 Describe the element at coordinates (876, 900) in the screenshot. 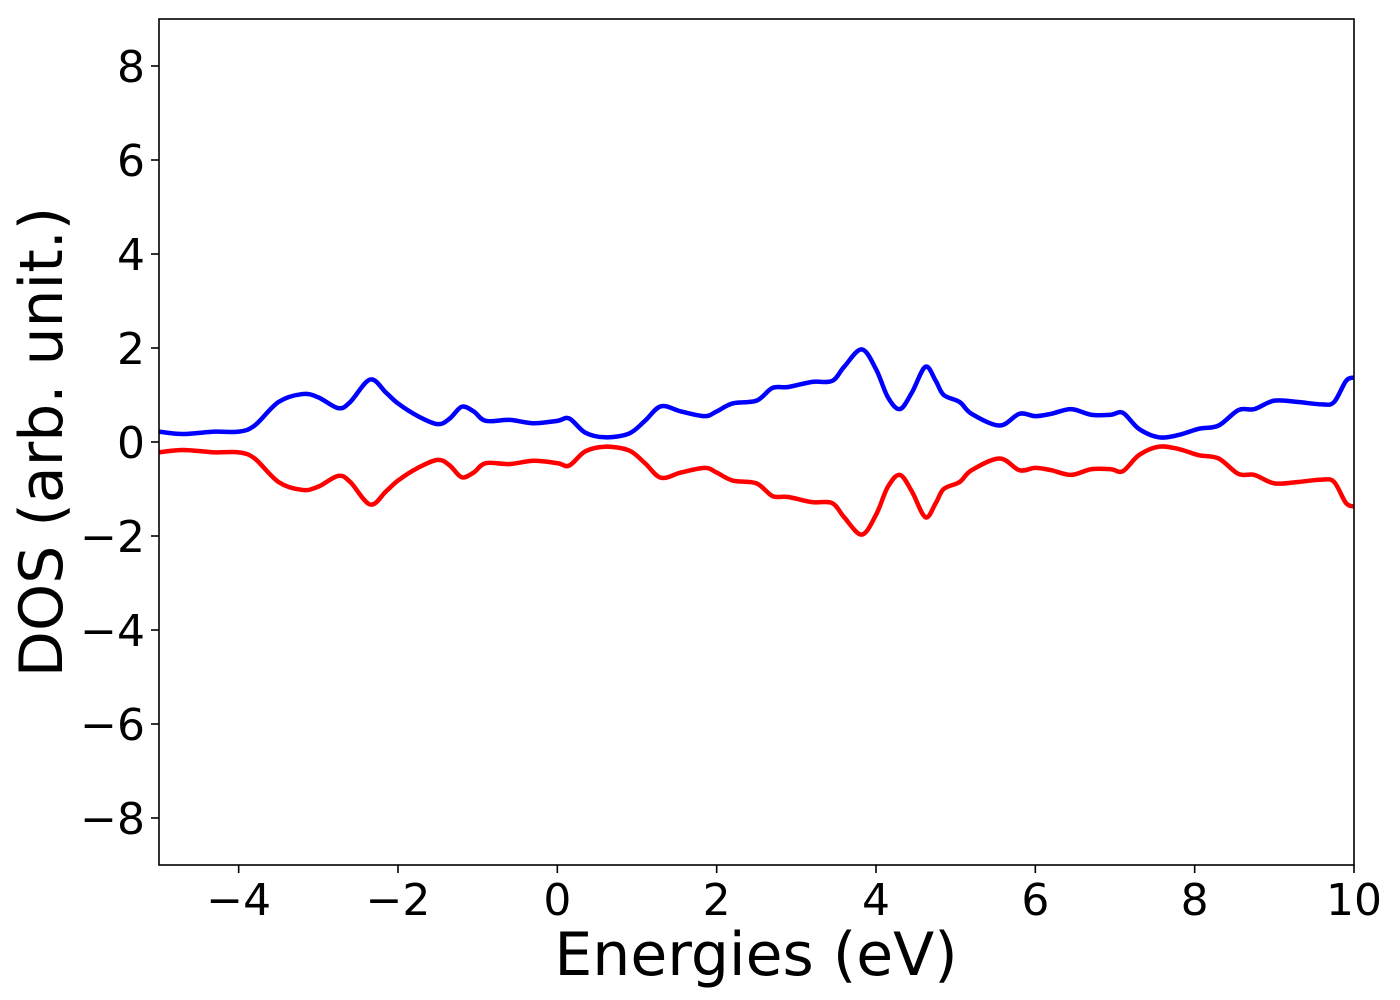

I see `x-tick-label: 4` at that location.